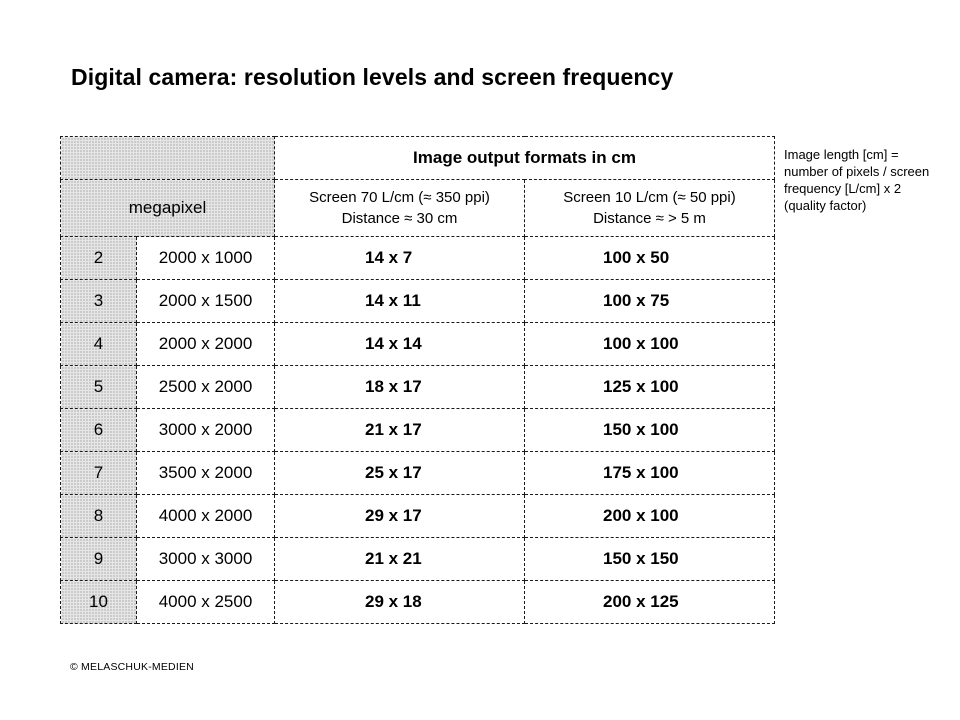 This screenshot has height=720, width=960. I want to click on table-row: 10 4000 x 2500 29 x 18 200 x 125, so click(417, 602).